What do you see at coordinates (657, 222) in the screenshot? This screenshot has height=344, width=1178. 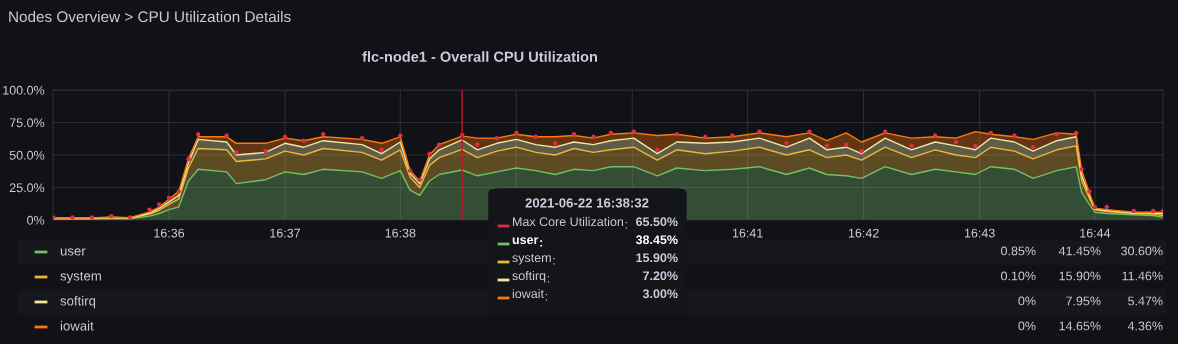 I see `annotation: 65.50%` at bounding box center [657, 222].